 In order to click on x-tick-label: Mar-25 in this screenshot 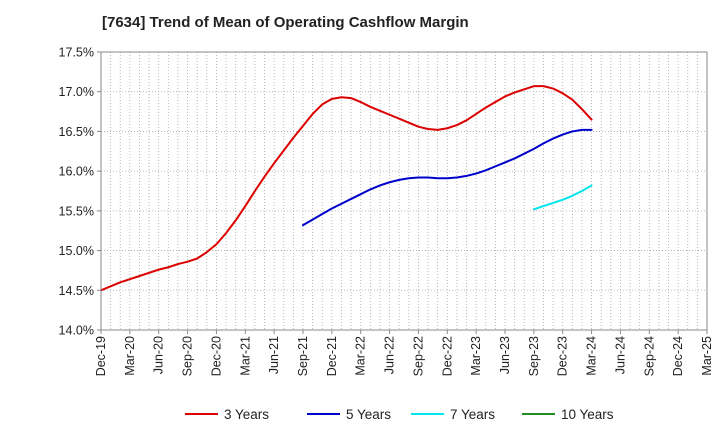, I will do `click(707, 356)`.